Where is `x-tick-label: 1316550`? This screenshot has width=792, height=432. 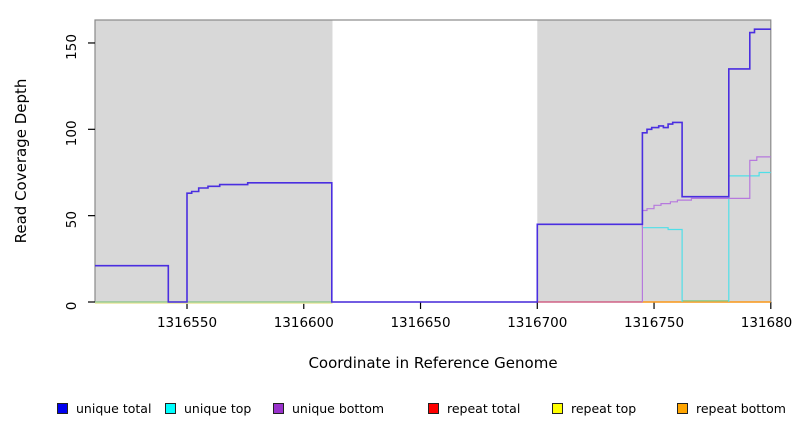
x-tick-label: 1316550 is located at coordinates (187, 323).